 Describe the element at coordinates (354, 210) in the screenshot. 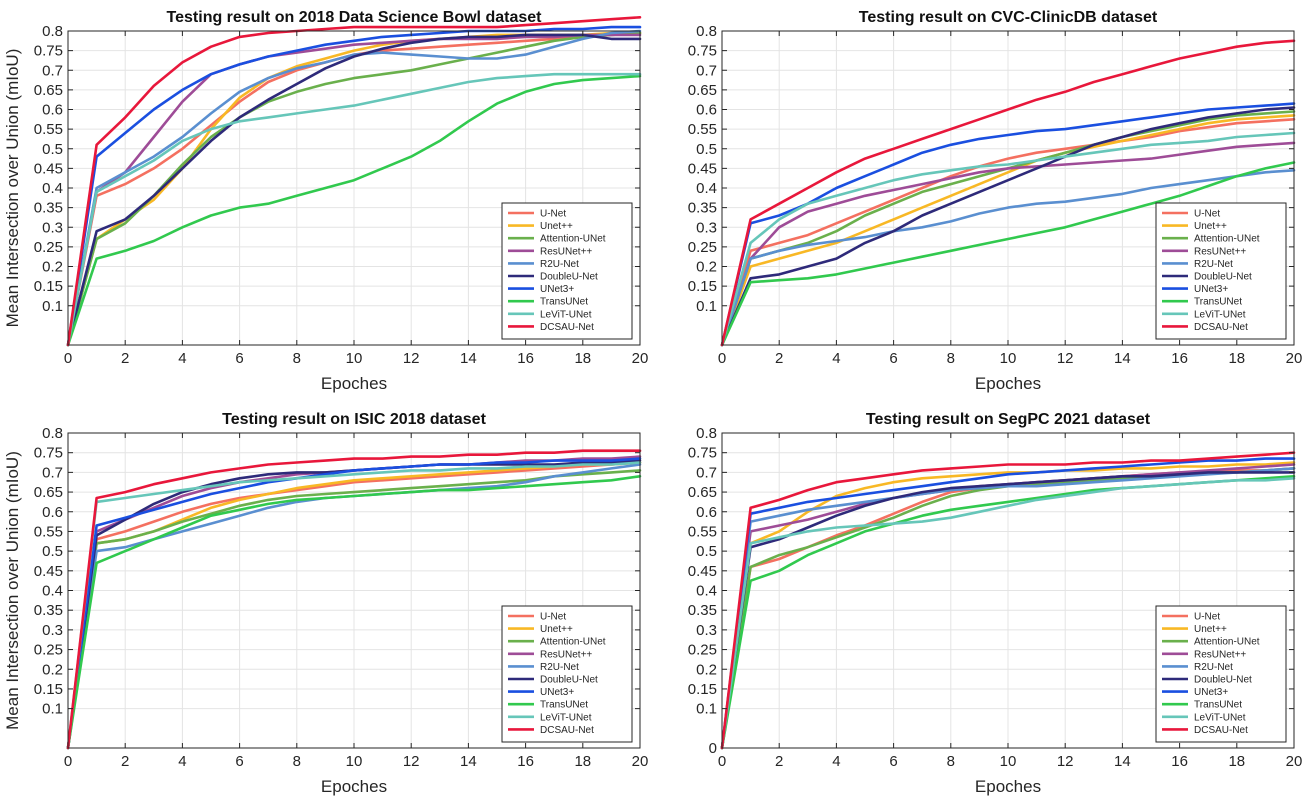

I see `series-line-transunet` at that location.